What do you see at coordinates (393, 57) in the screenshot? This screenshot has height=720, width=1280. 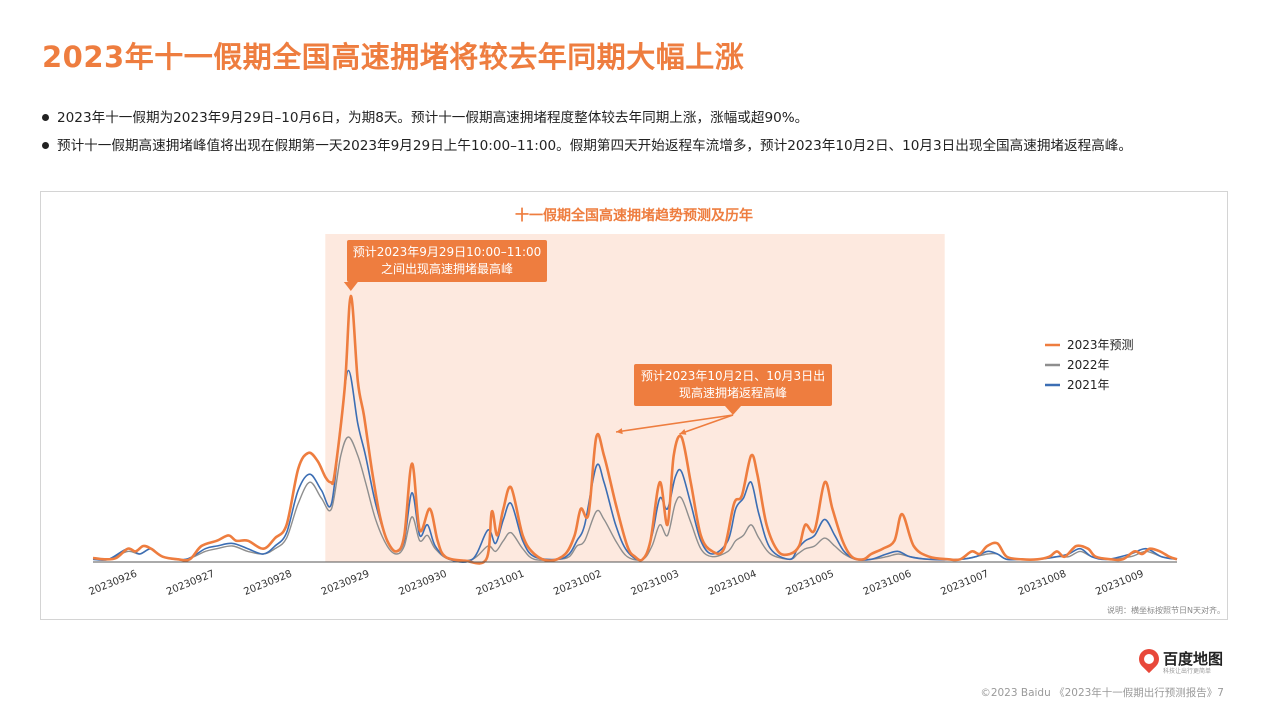 I see `page-title: 2023年十一假期全国高速拥堵将较去年同期大幅上涨` at bounding box center [393, 57].